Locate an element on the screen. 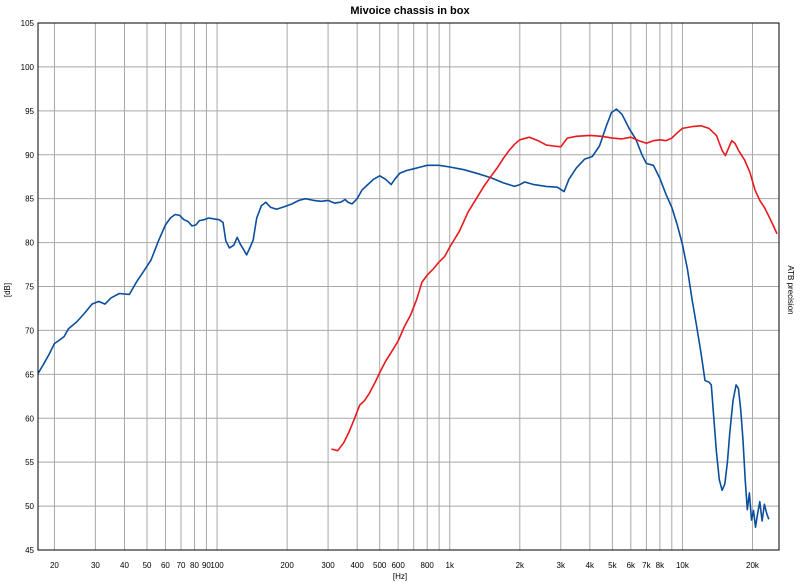 The image size is (800, 583). x-tick-label: 30 is located at coordinates (95, 565).